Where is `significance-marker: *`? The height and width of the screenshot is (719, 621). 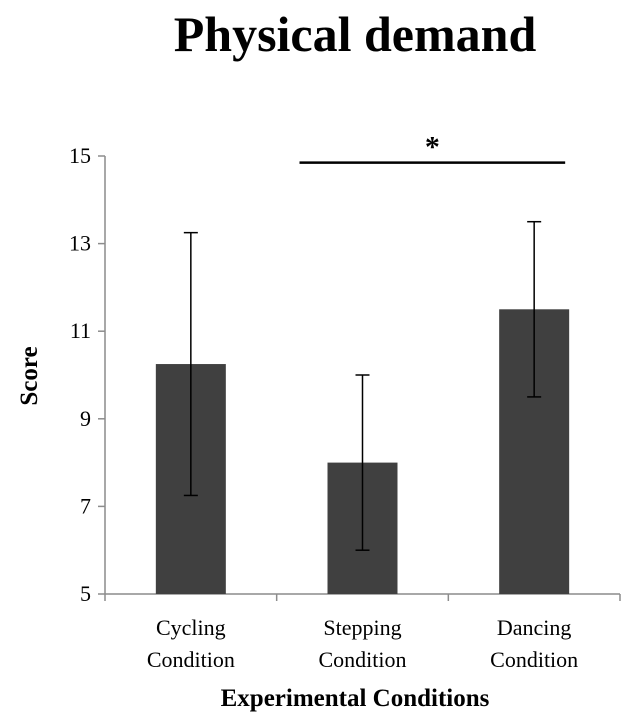 significance-marker: * is located at coordinates (432, 147).